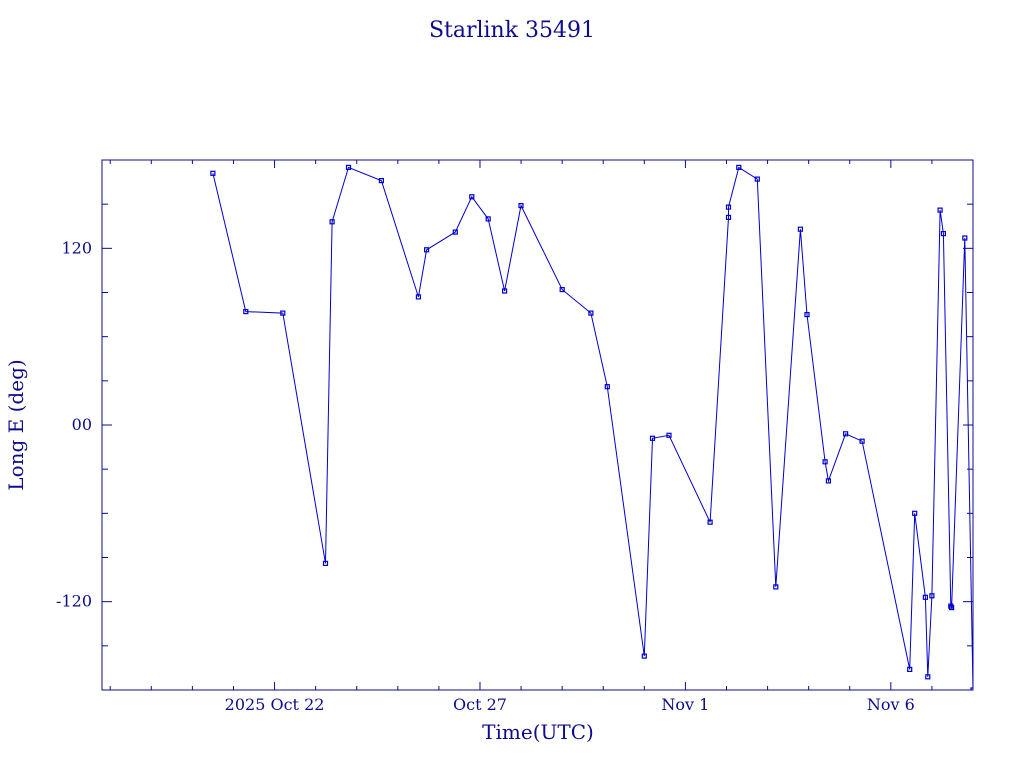 The height and width of the screenshot is (768, 1024). What do you see at coordinates (685, 704) in the screenshot?
I see `x-tick-label: Nov 1` at bounding box center [685, 704].